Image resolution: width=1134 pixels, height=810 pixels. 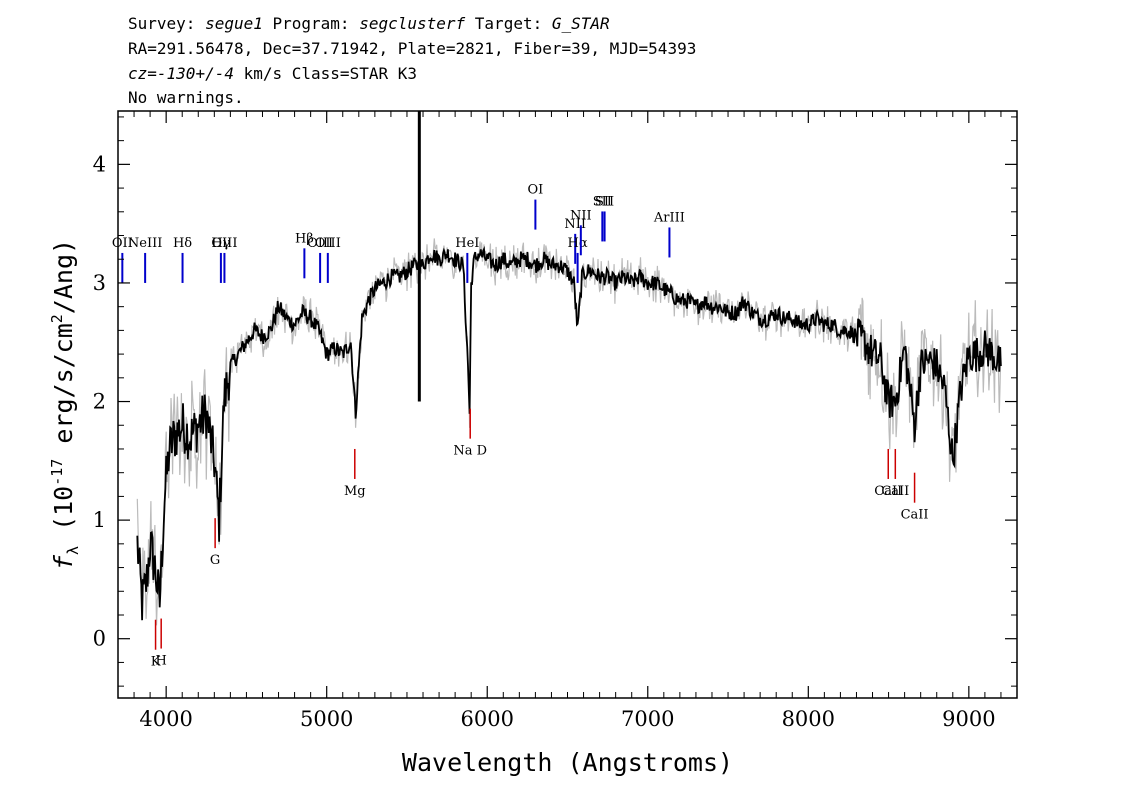 What do you see at coordinates (326, 719) in the screenshot?
I see `x-tick-label: 5000` at bounding box center [326, 719].